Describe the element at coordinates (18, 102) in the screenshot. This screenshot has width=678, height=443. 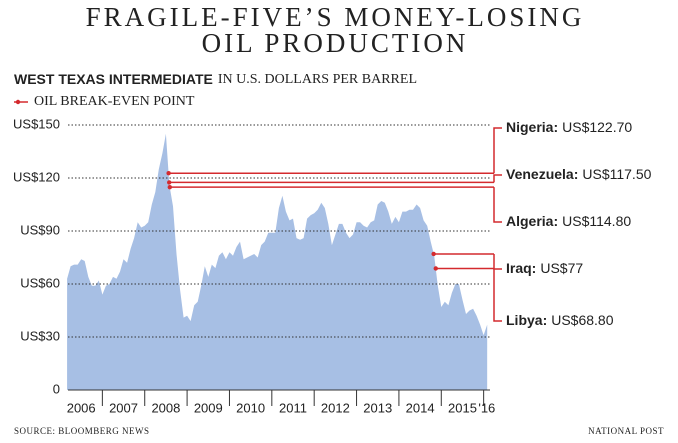
I see `legend-marker-dot` at that location.